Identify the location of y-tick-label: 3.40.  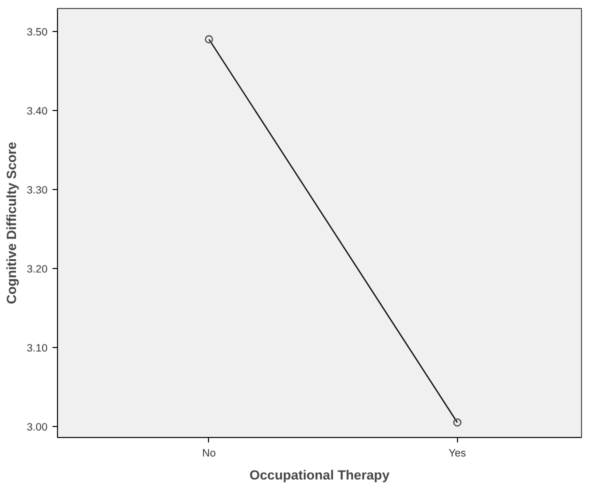
(37, 111).